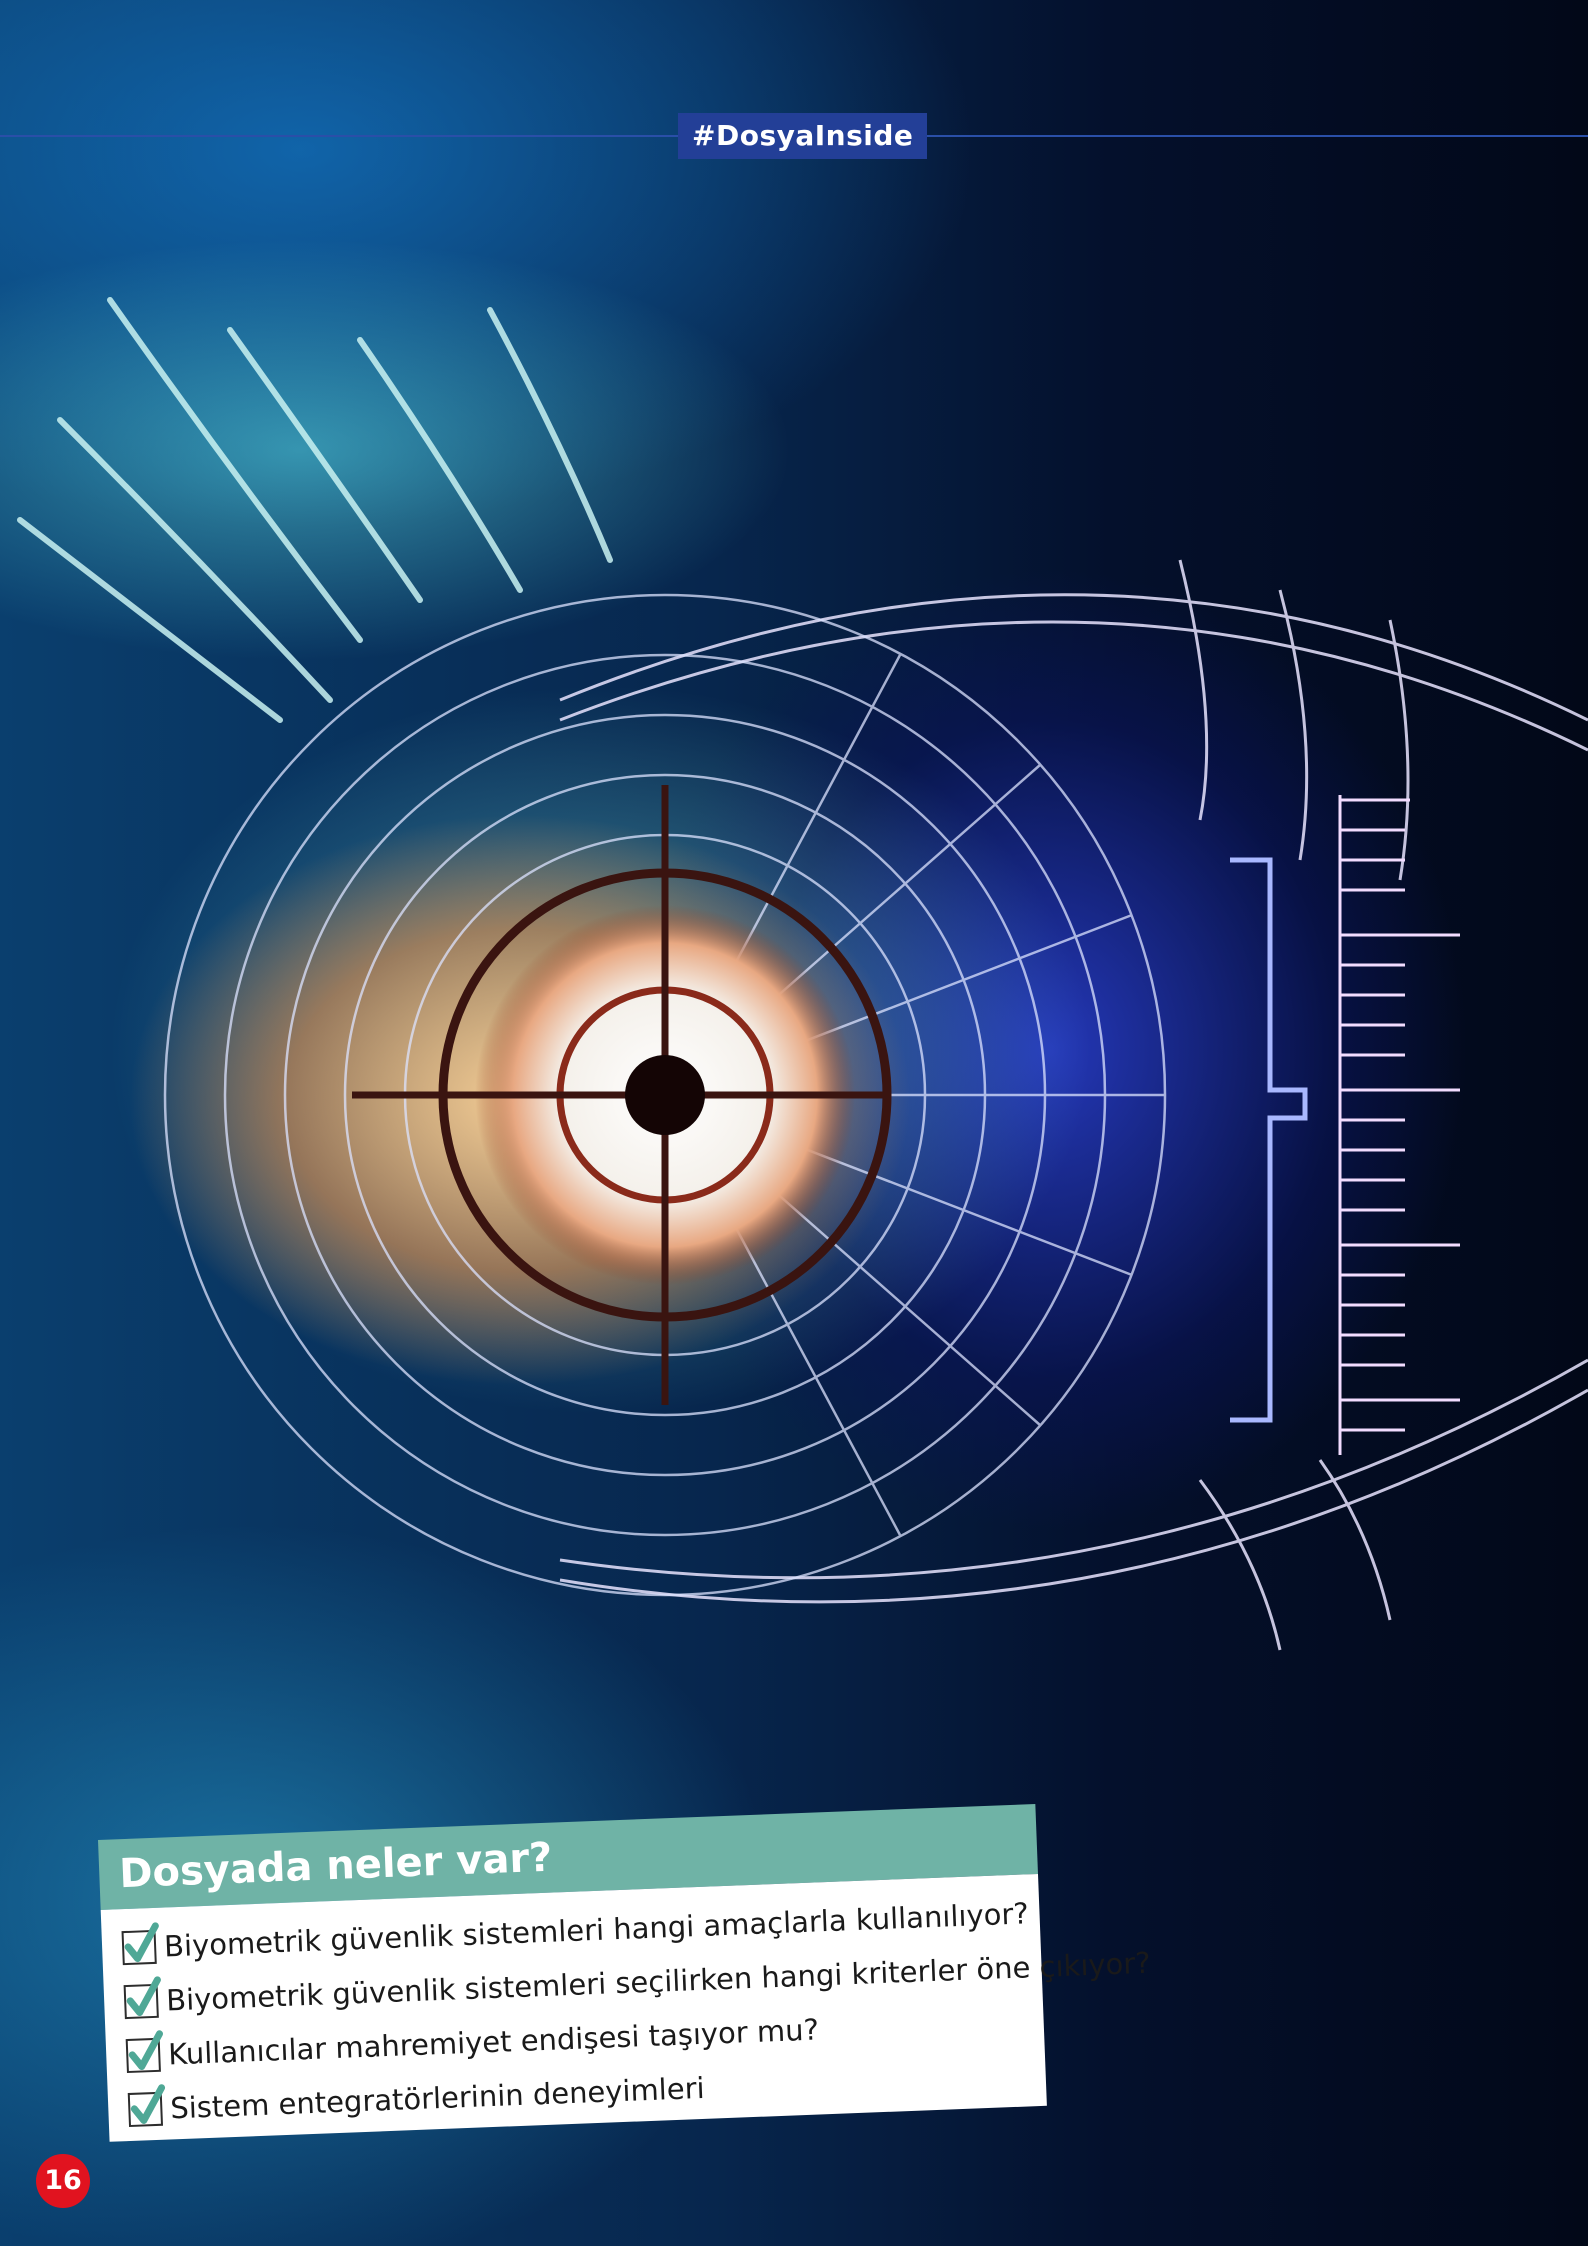 The image size is (1588, 2246). What do you see at coordinates (336, 1866) in the screenshot?
I see `summary-box-title: Dosyada neler var?` at bounding box center [336, 1866].